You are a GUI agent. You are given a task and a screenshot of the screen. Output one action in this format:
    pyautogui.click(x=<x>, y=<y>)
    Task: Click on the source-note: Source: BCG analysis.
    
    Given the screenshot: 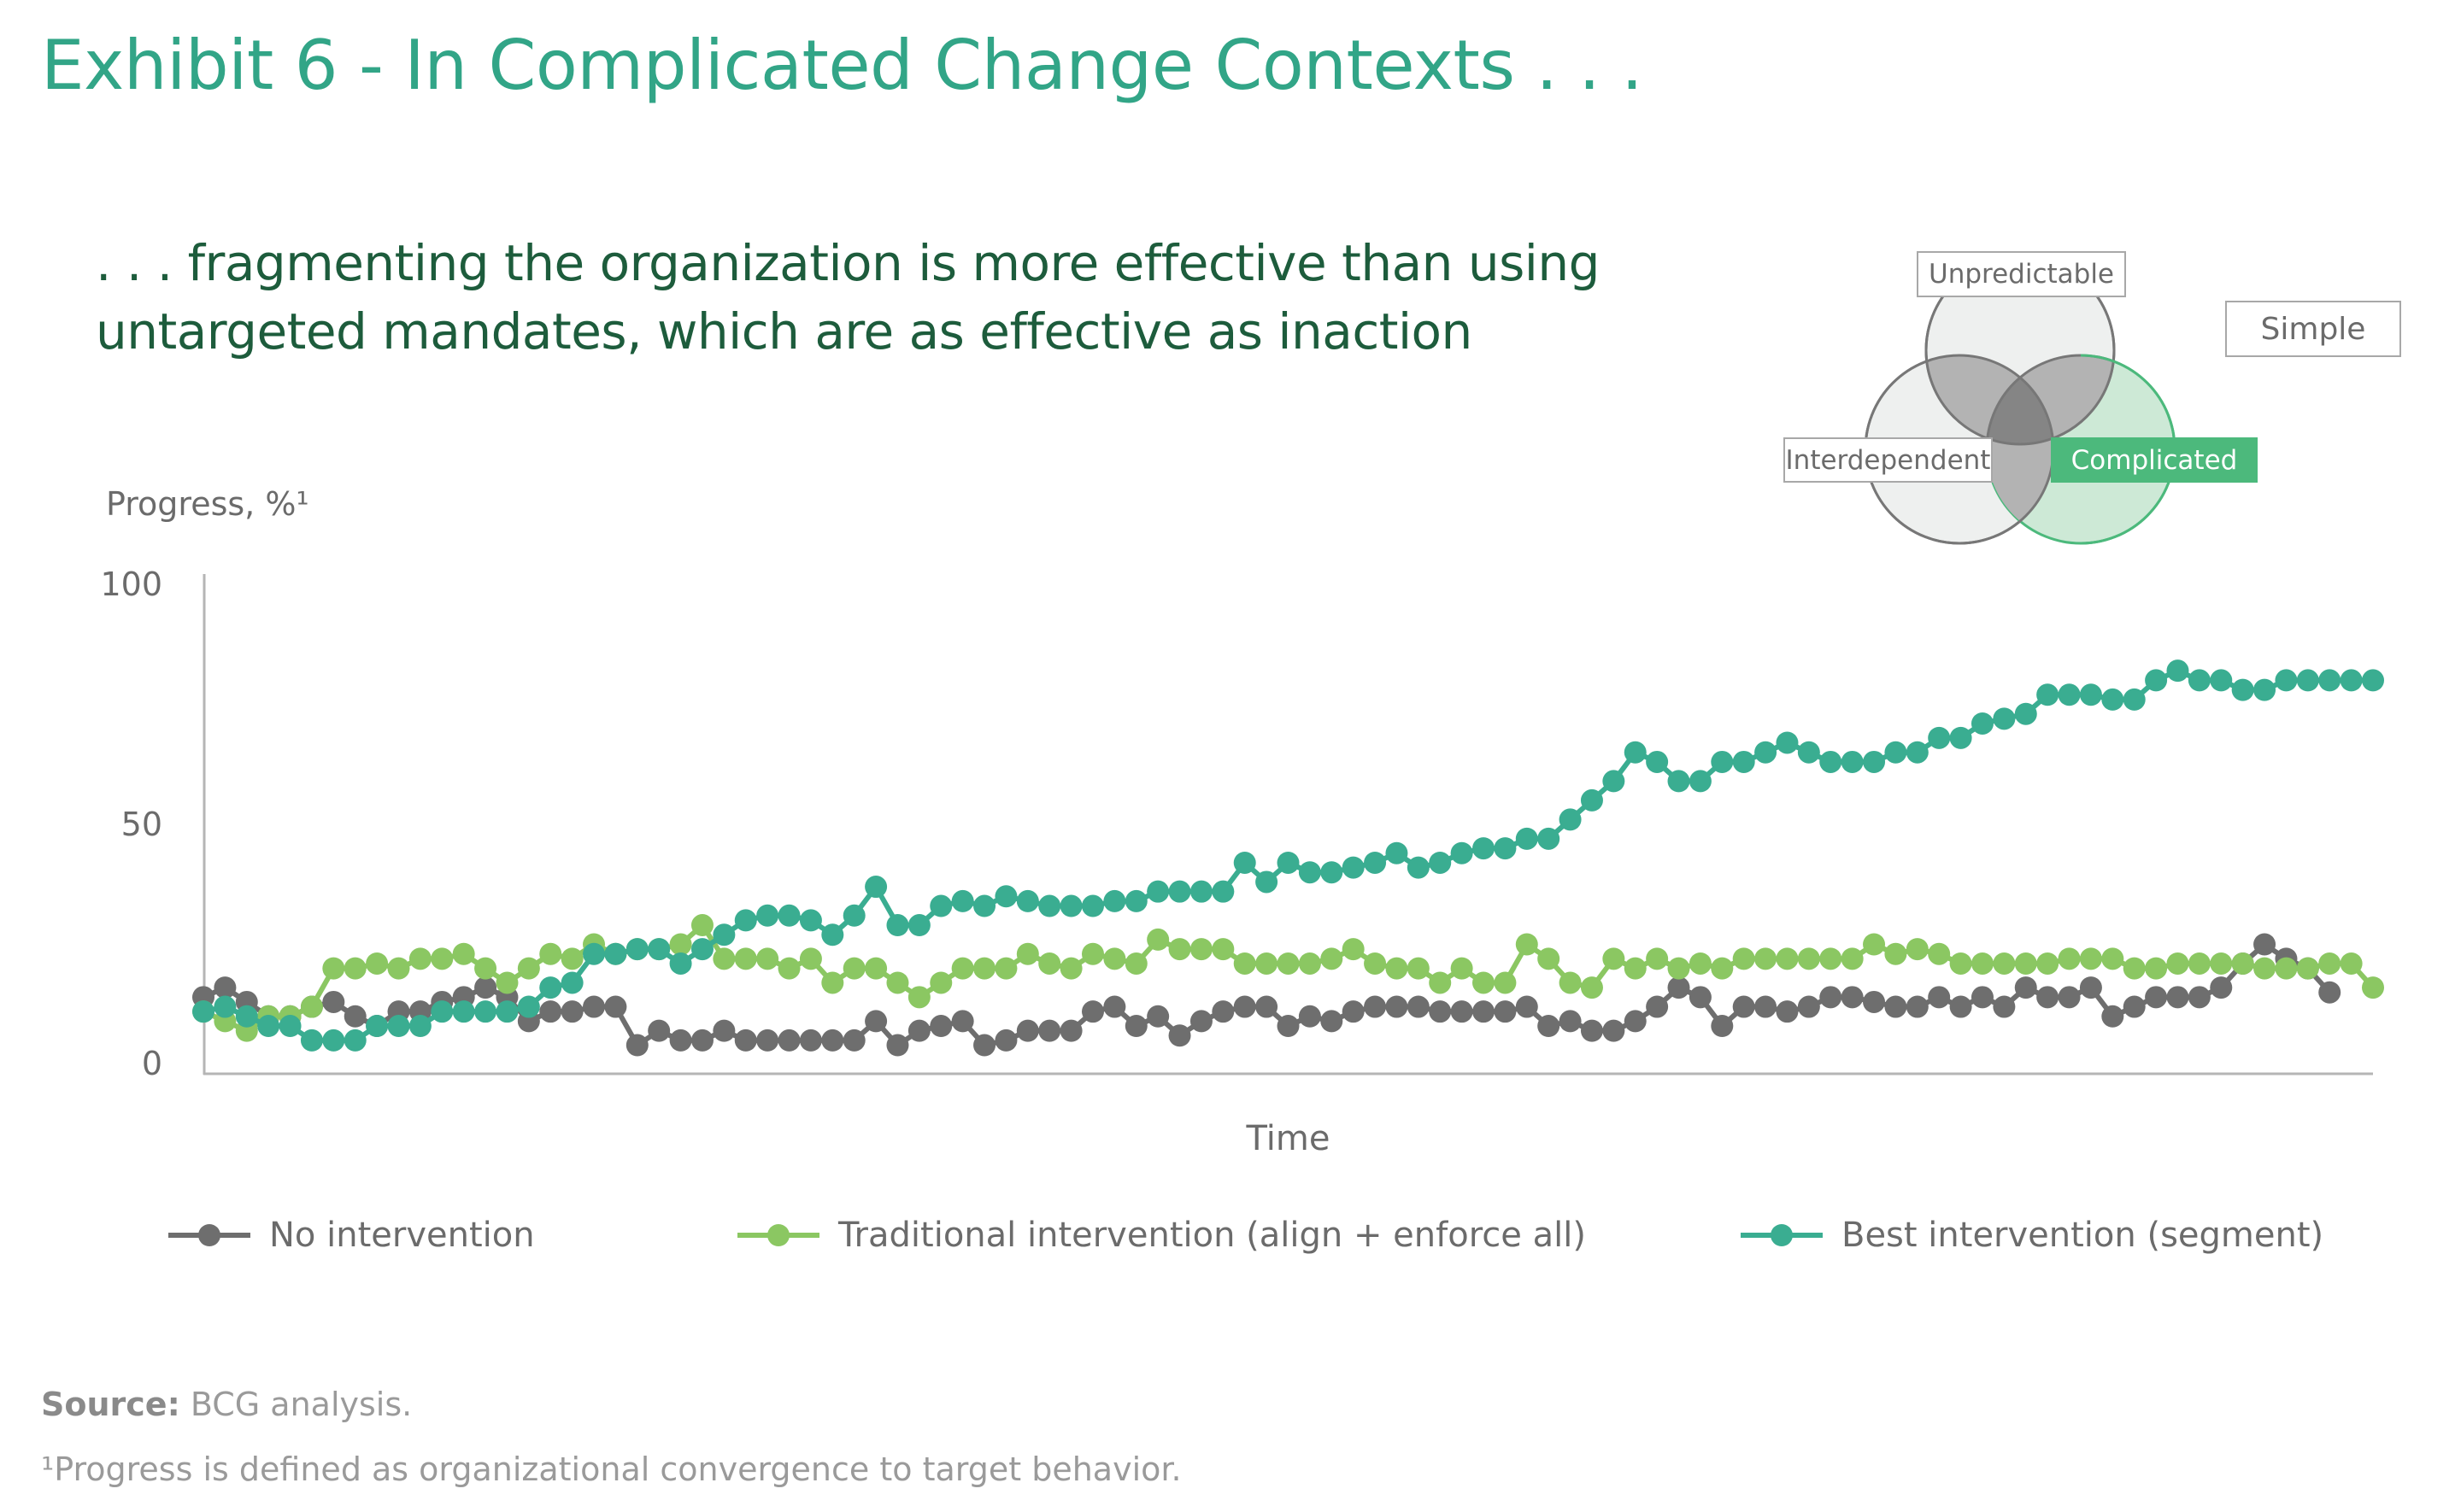 What is the action you would take?
    pyautogui.click(x=227, y=1404)
    